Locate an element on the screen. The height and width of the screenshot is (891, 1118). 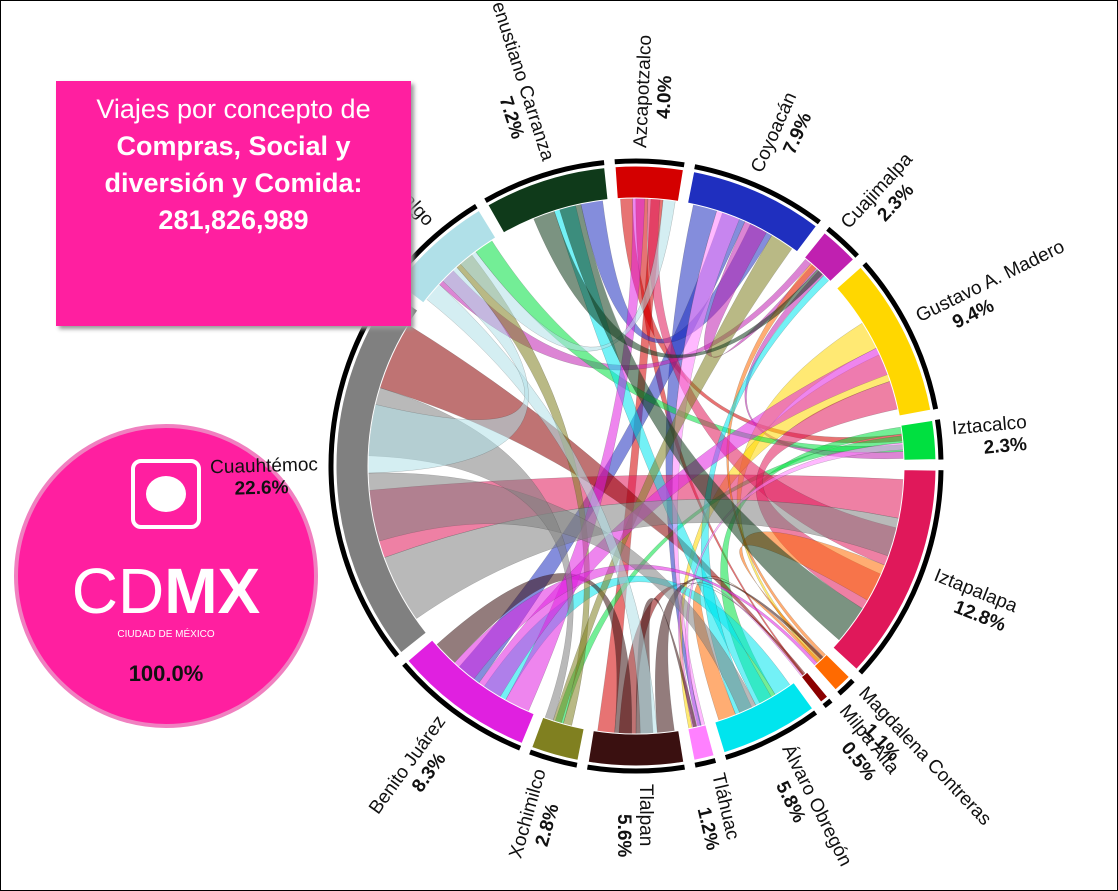
segment-name: Cuauhtémoc is located at coordinates (264, 466).